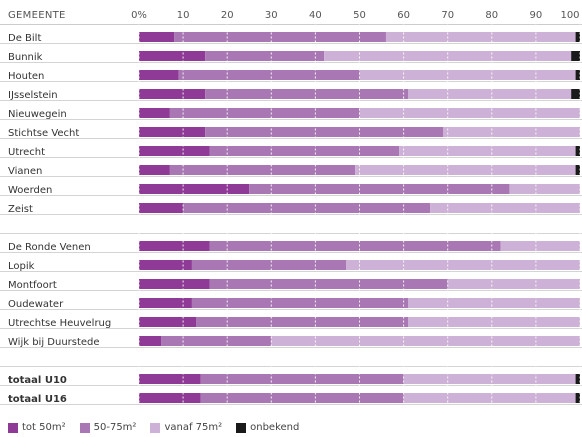 This screenshot has width=582, height=437. What do you see at coordinates (25, 171) in the screenshot?
I see `row-label: Vianen` at bounding box center [25, 171].